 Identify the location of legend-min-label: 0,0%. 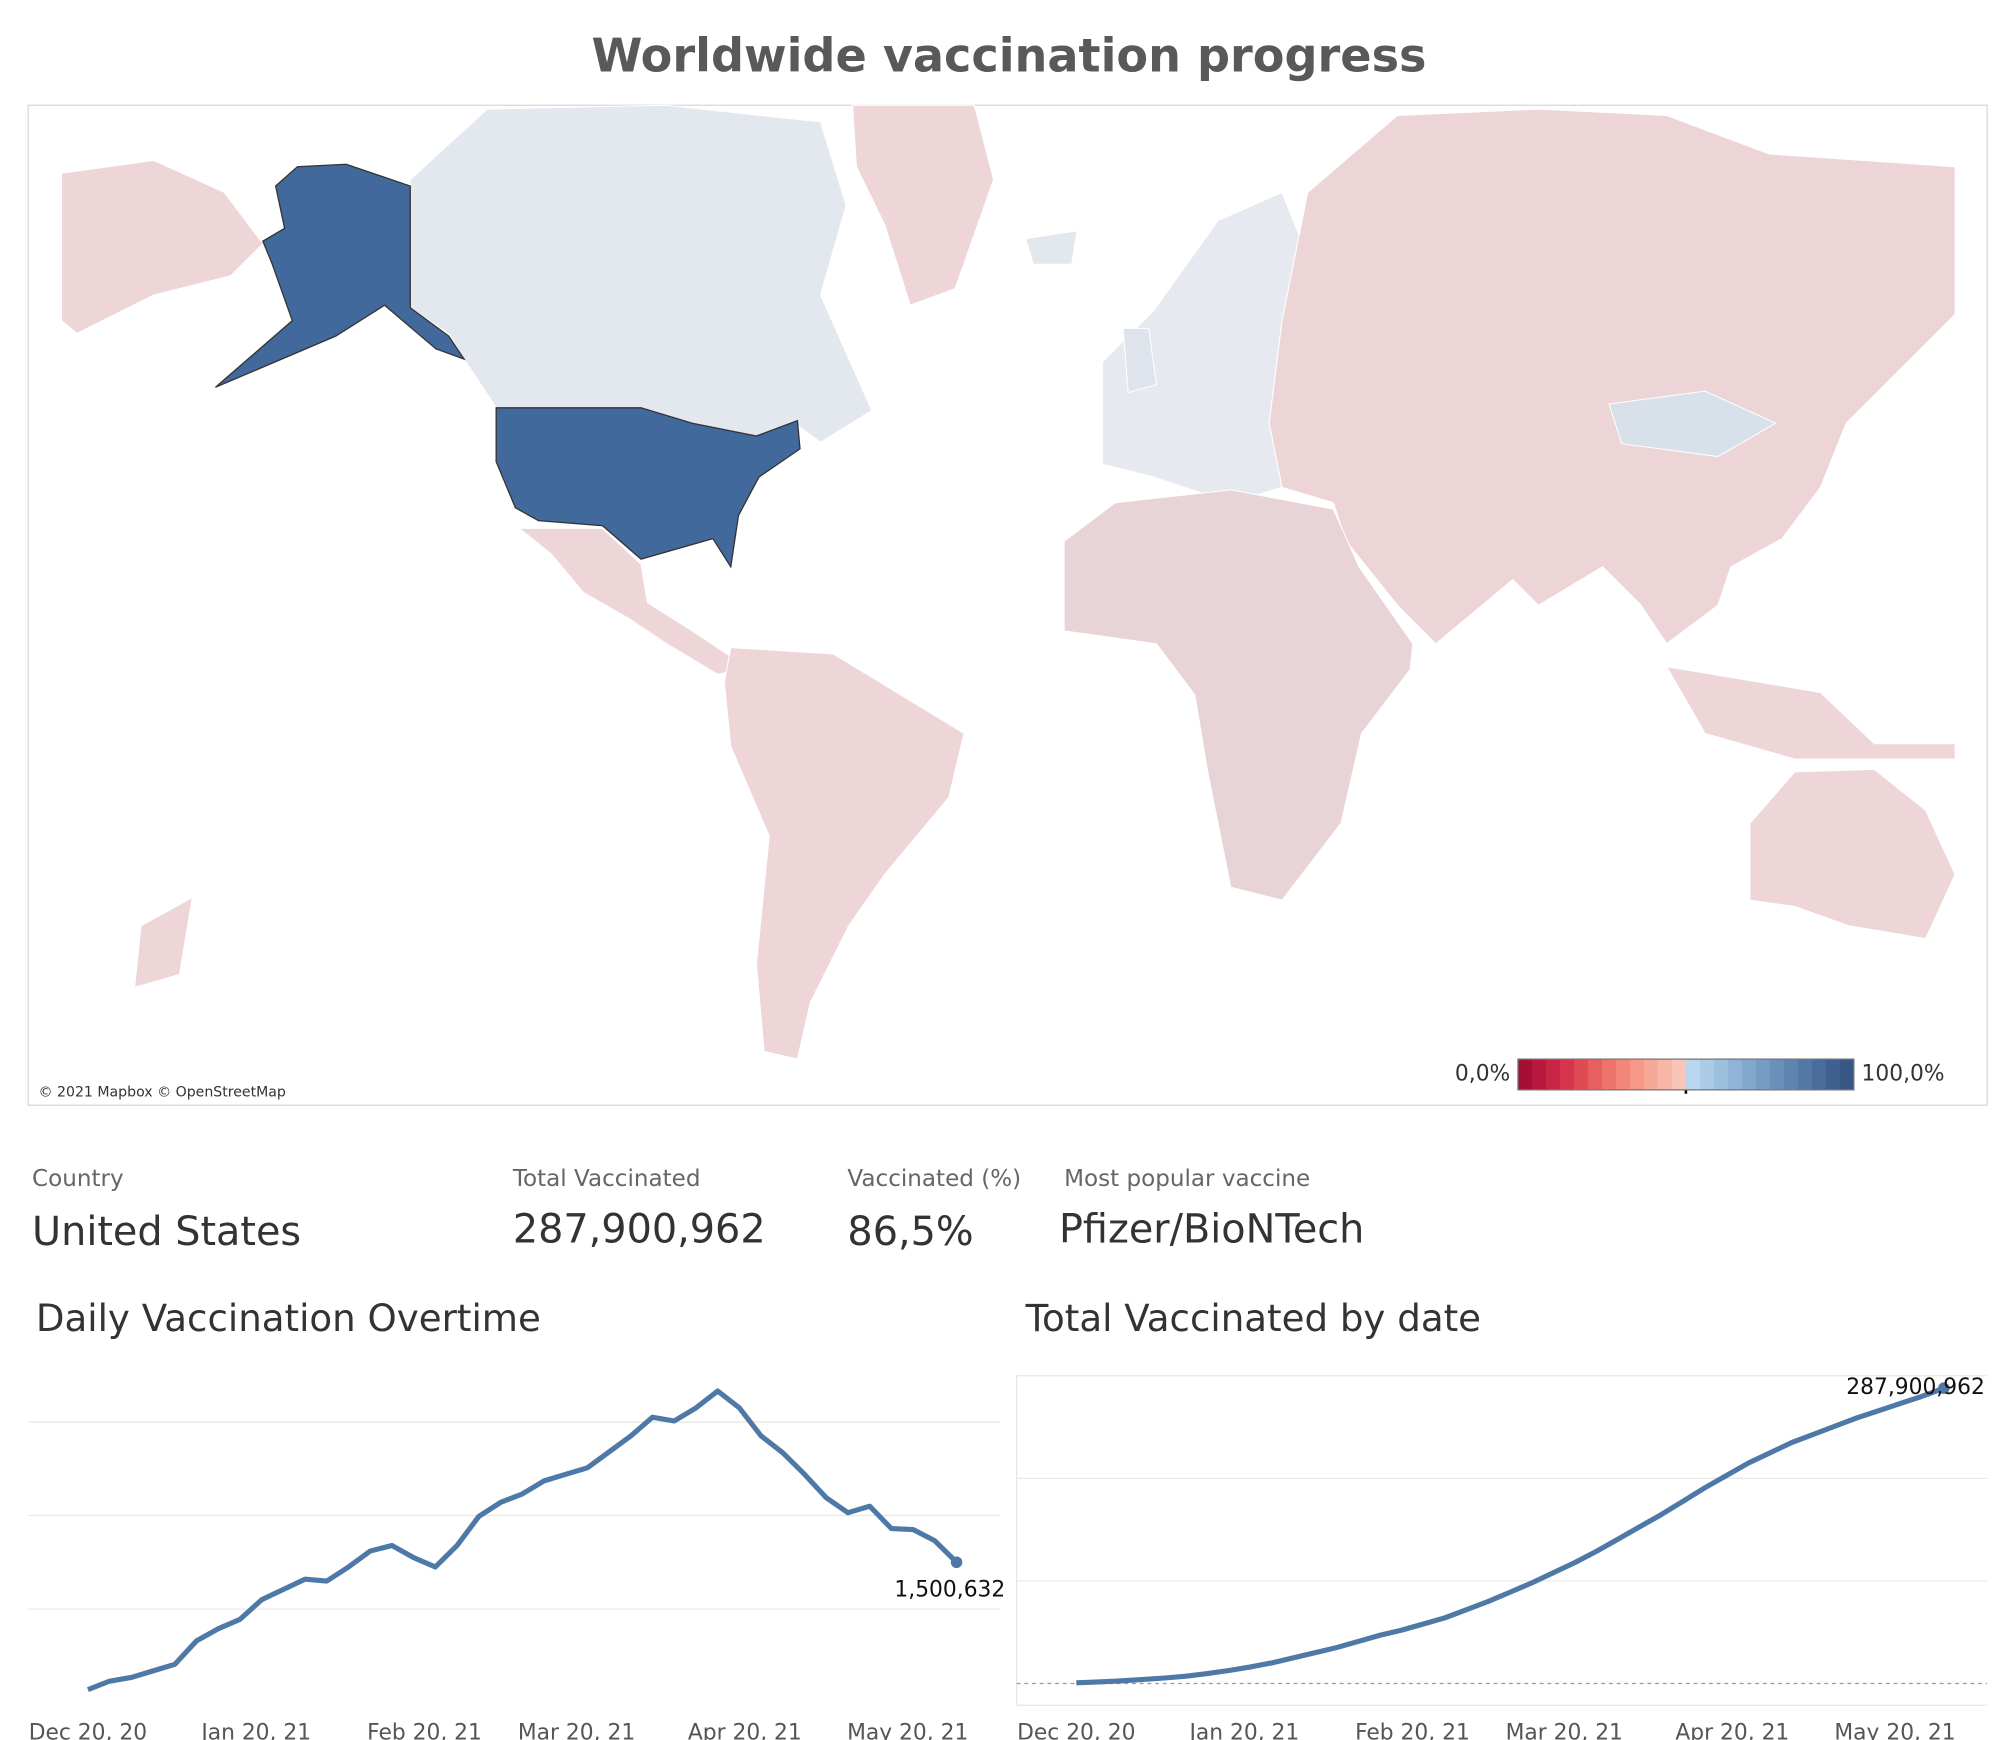
(1482, 1073).